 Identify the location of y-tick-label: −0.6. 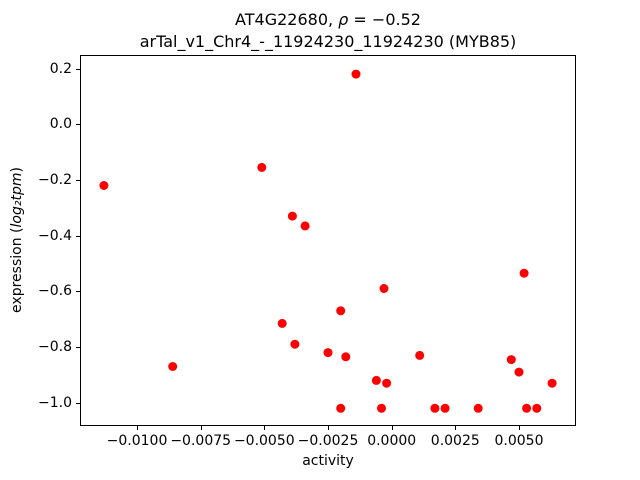
(55, 291).